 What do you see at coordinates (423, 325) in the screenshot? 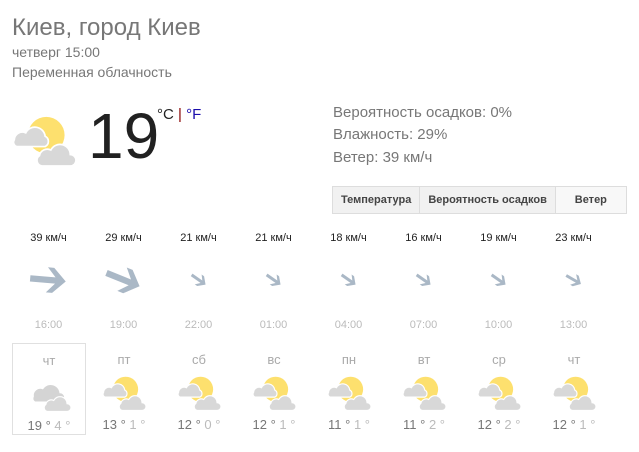
I see `wind-time: 07:00` at bounding box center [423, 325].